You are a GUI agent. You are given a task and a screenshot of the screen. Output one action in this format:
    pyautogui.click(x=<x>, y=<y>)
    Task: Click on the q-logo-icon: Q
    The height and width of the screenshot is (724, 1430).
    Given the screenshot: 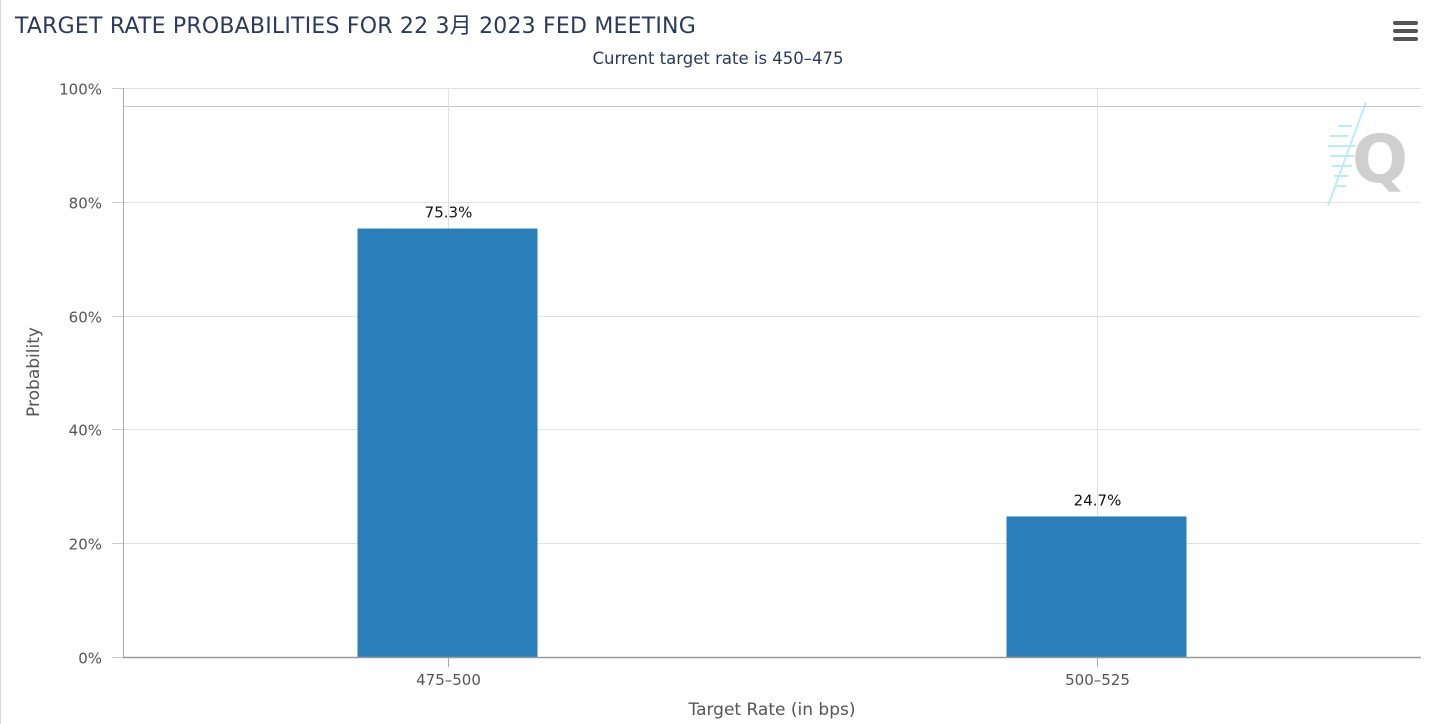 What is the action you would take?
    pyautogui.click(x=1366, y=154)
    